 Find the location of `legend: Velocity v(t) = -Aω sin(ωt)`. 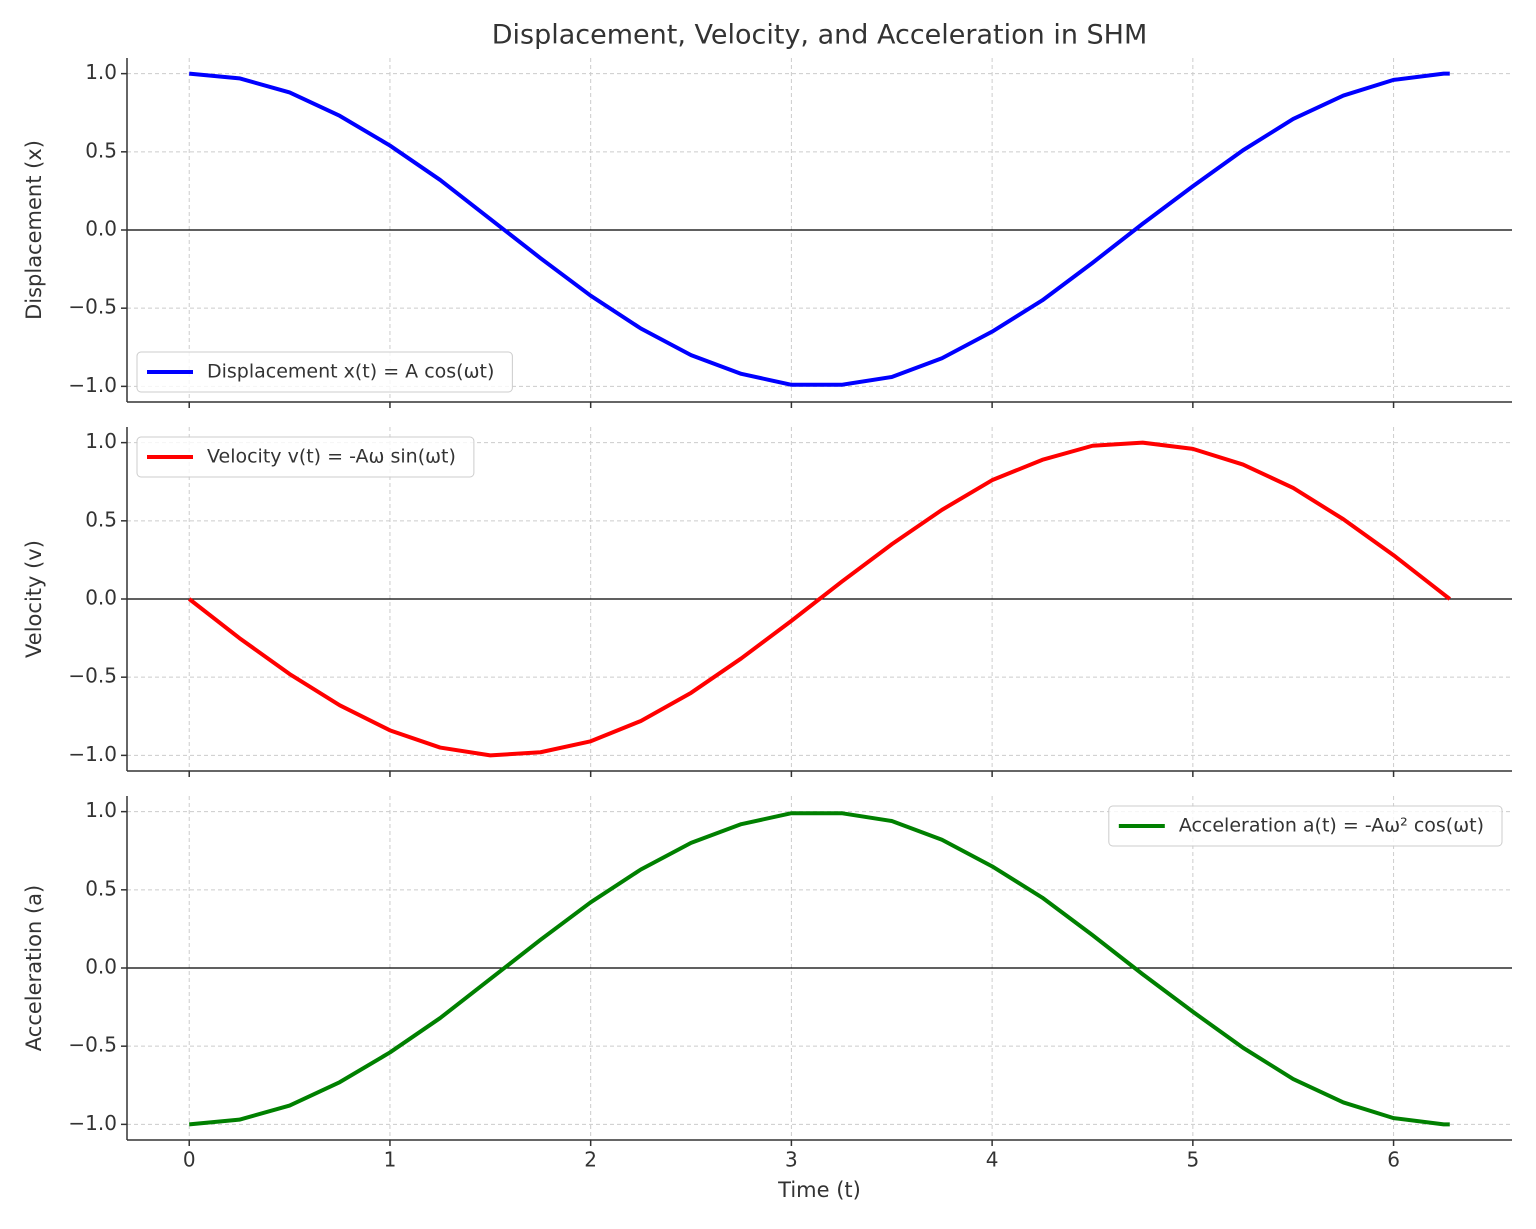

legend: Velocity v(t) = -Aω sin(ωt) is located at coordinates (305, 457).